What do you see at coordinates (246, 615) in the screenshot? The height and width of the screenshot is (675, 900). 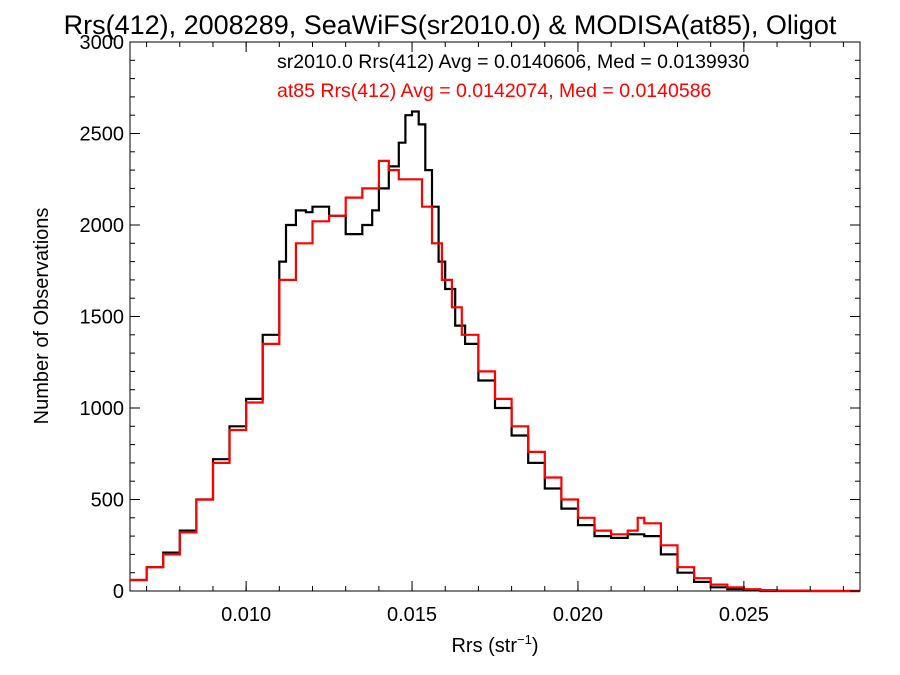 I see `x-tick-label: 0.010` at bounding box center [246, 615].